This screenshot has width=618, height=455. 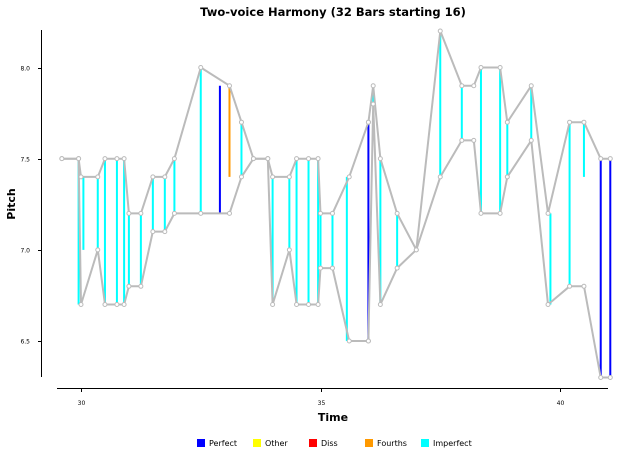 I want to click on x-tick-label: 35, so click(x=322, y=403).